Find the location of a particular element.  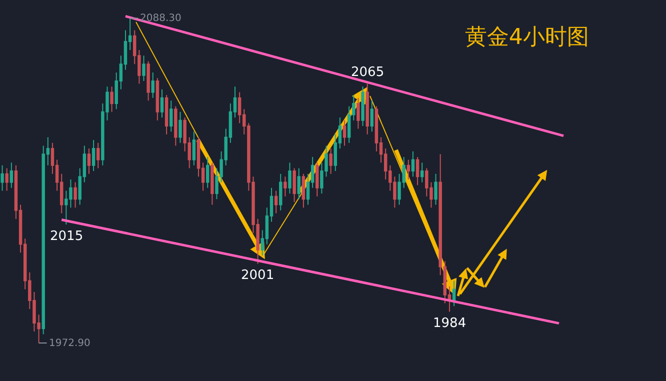

annotation: 1984 is located at coordinates (449, 323).